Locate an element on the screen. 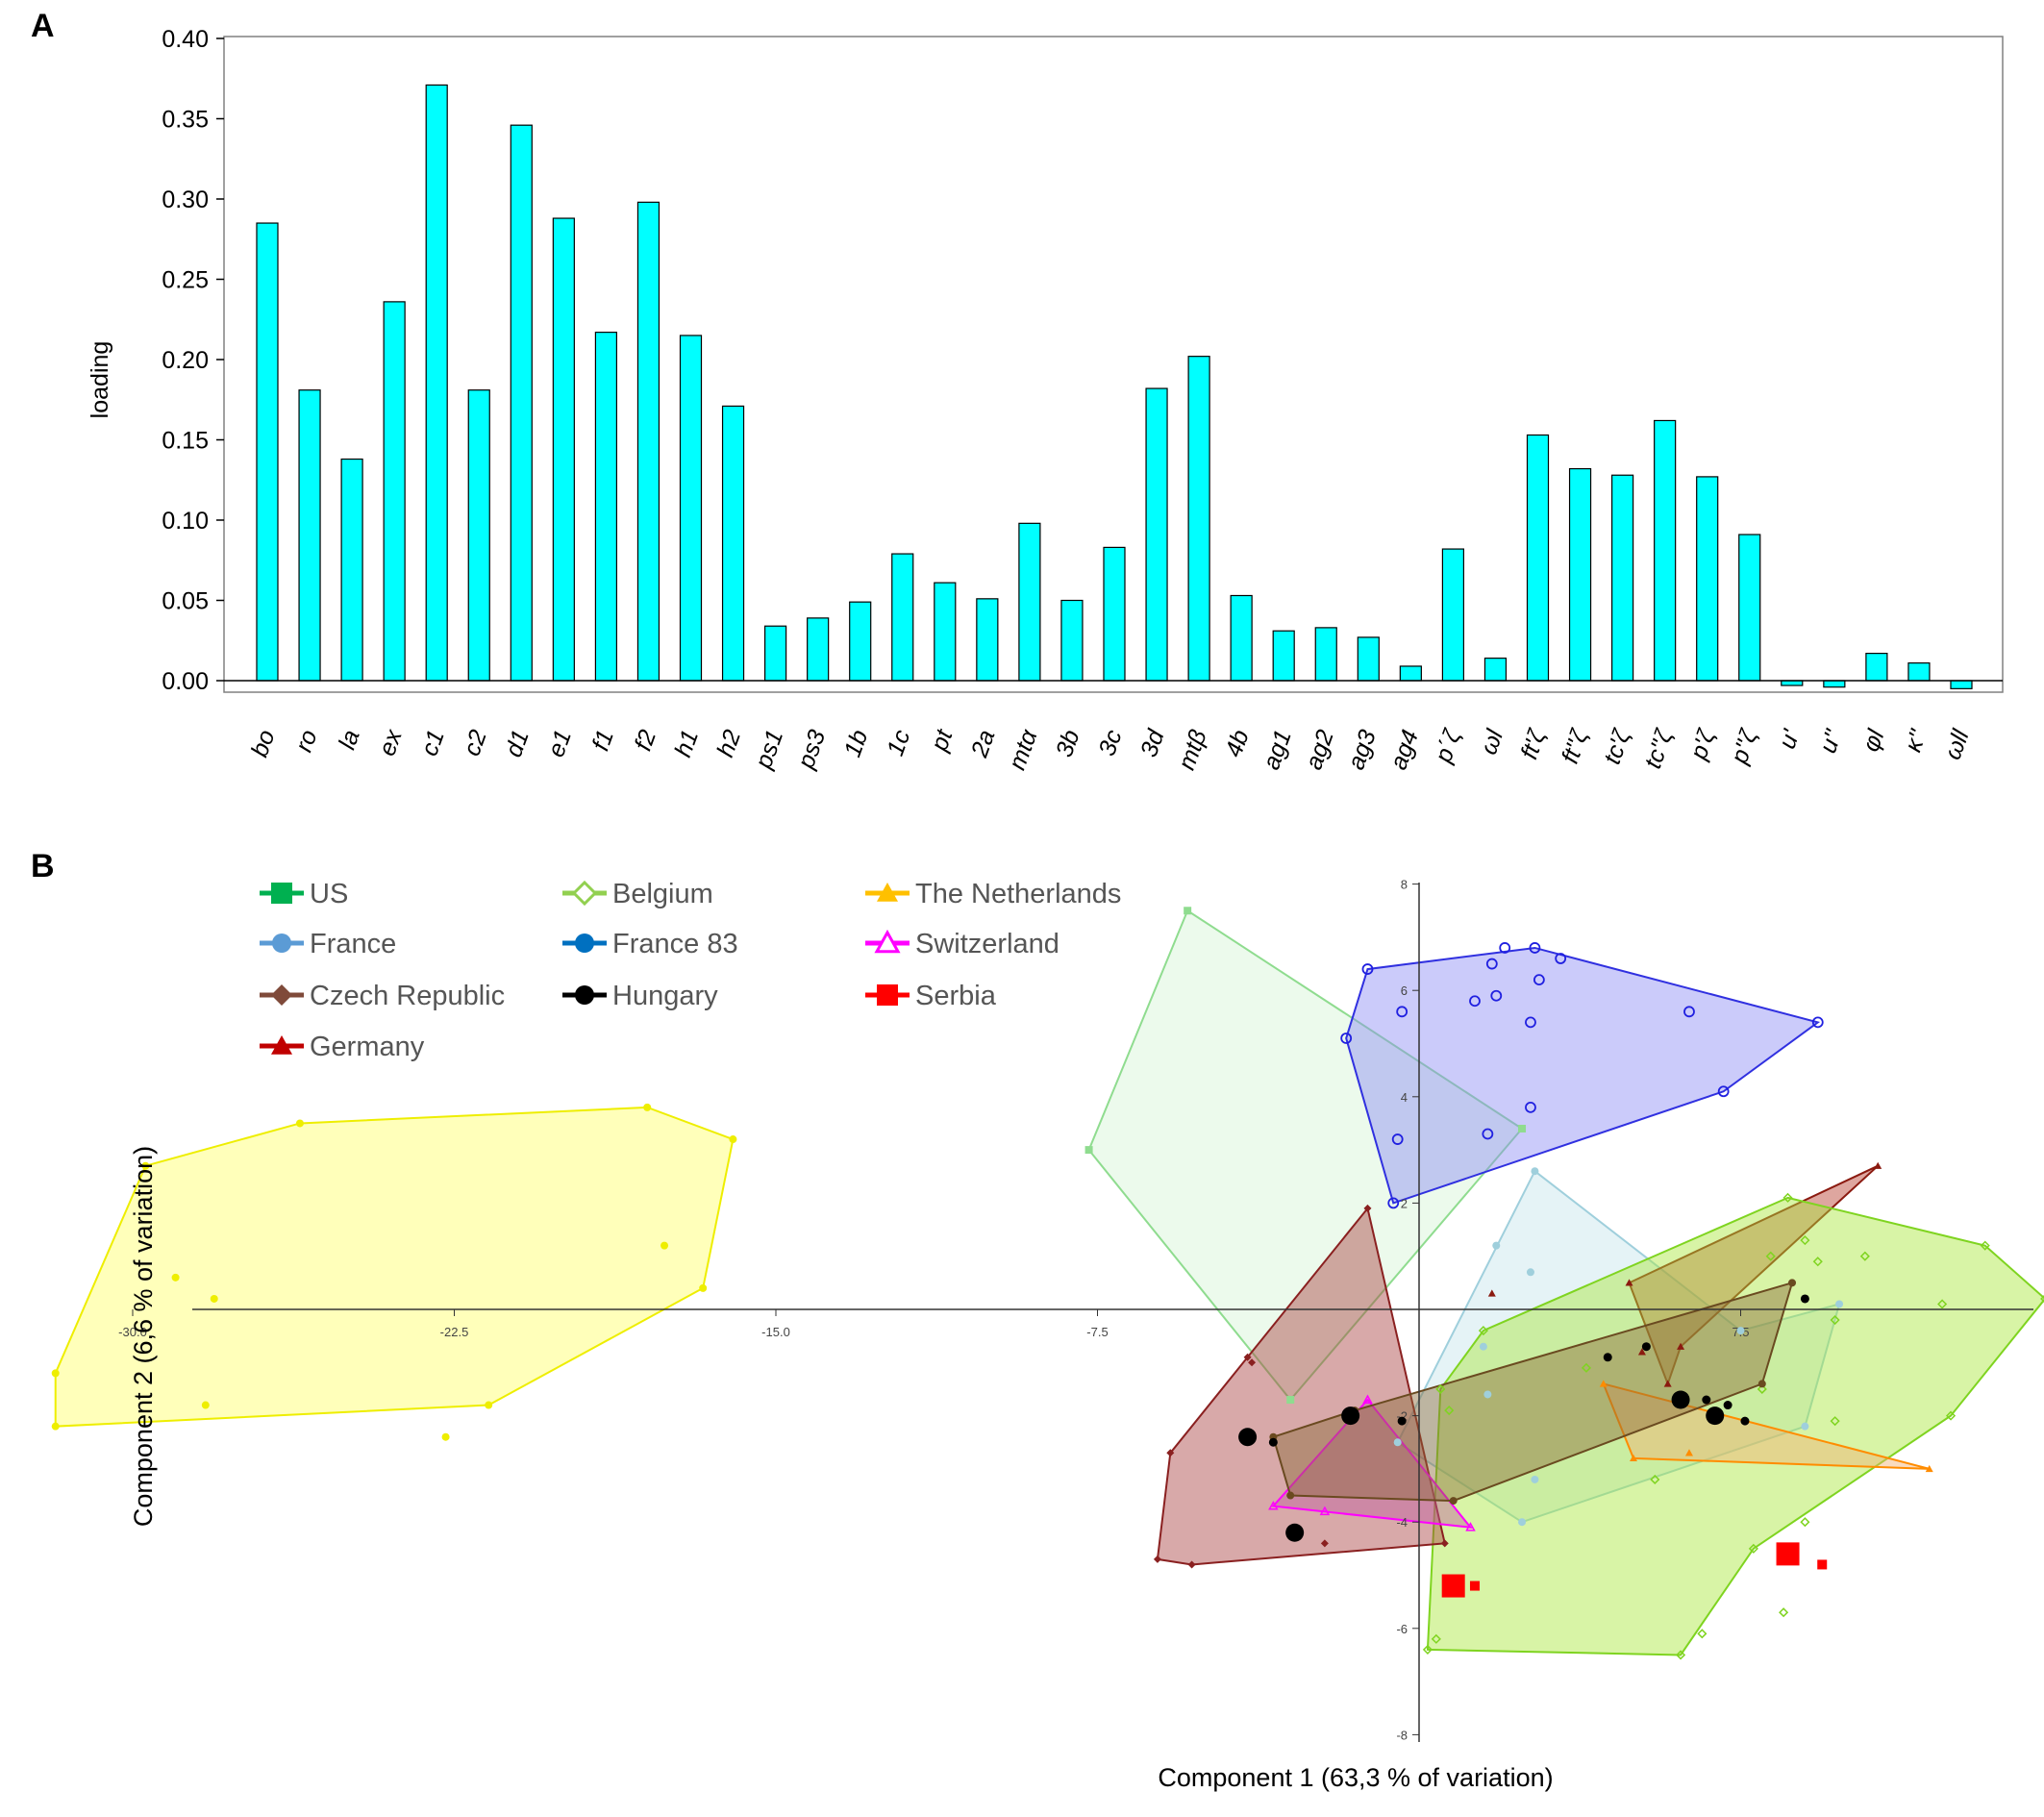  x-category-label: ag3 is located at coordinates (1362, 749).